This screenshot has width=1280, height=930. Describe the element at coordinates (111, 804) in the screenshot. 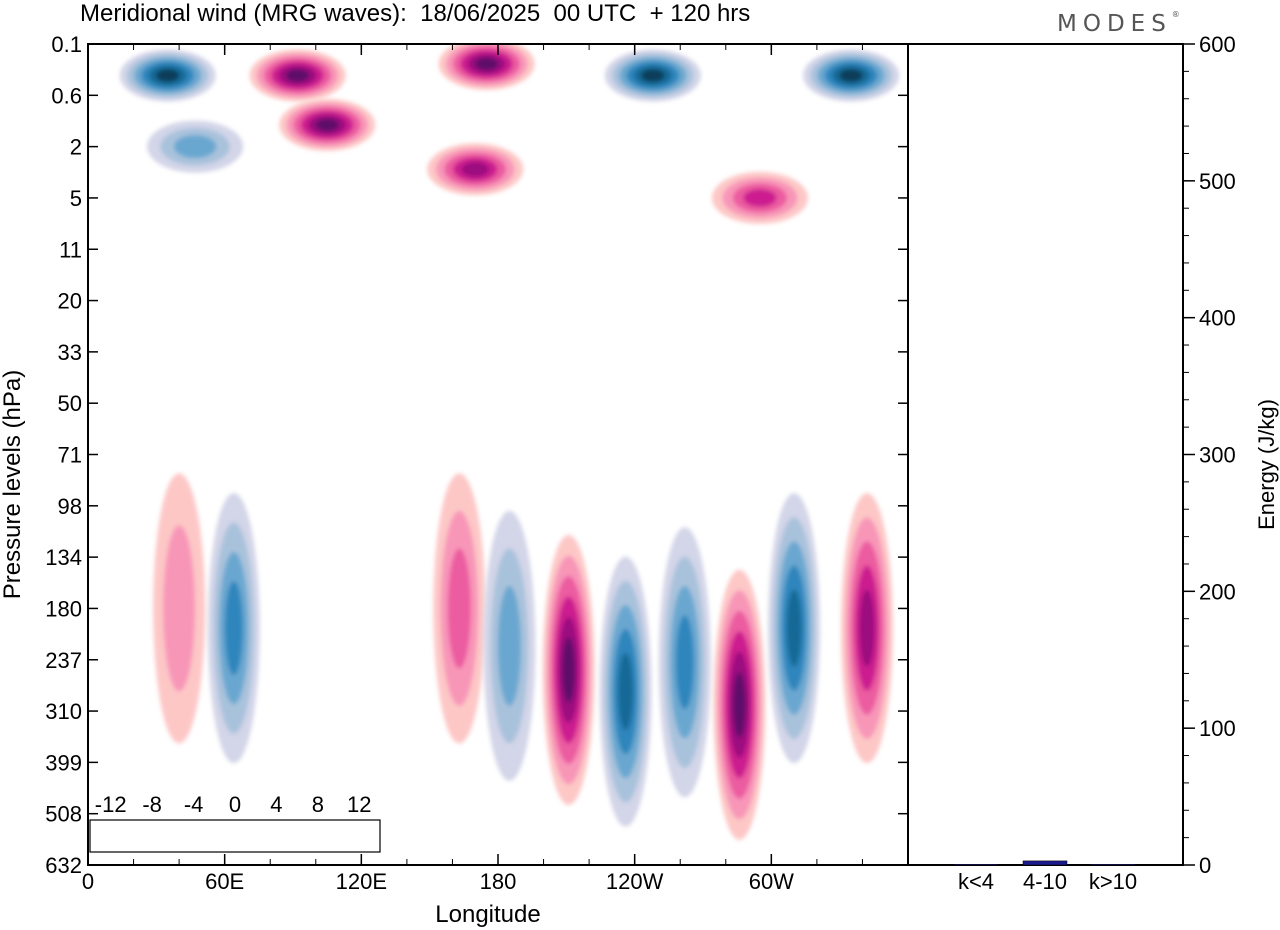

I see `colorbar-tick-label: -12` at that location.